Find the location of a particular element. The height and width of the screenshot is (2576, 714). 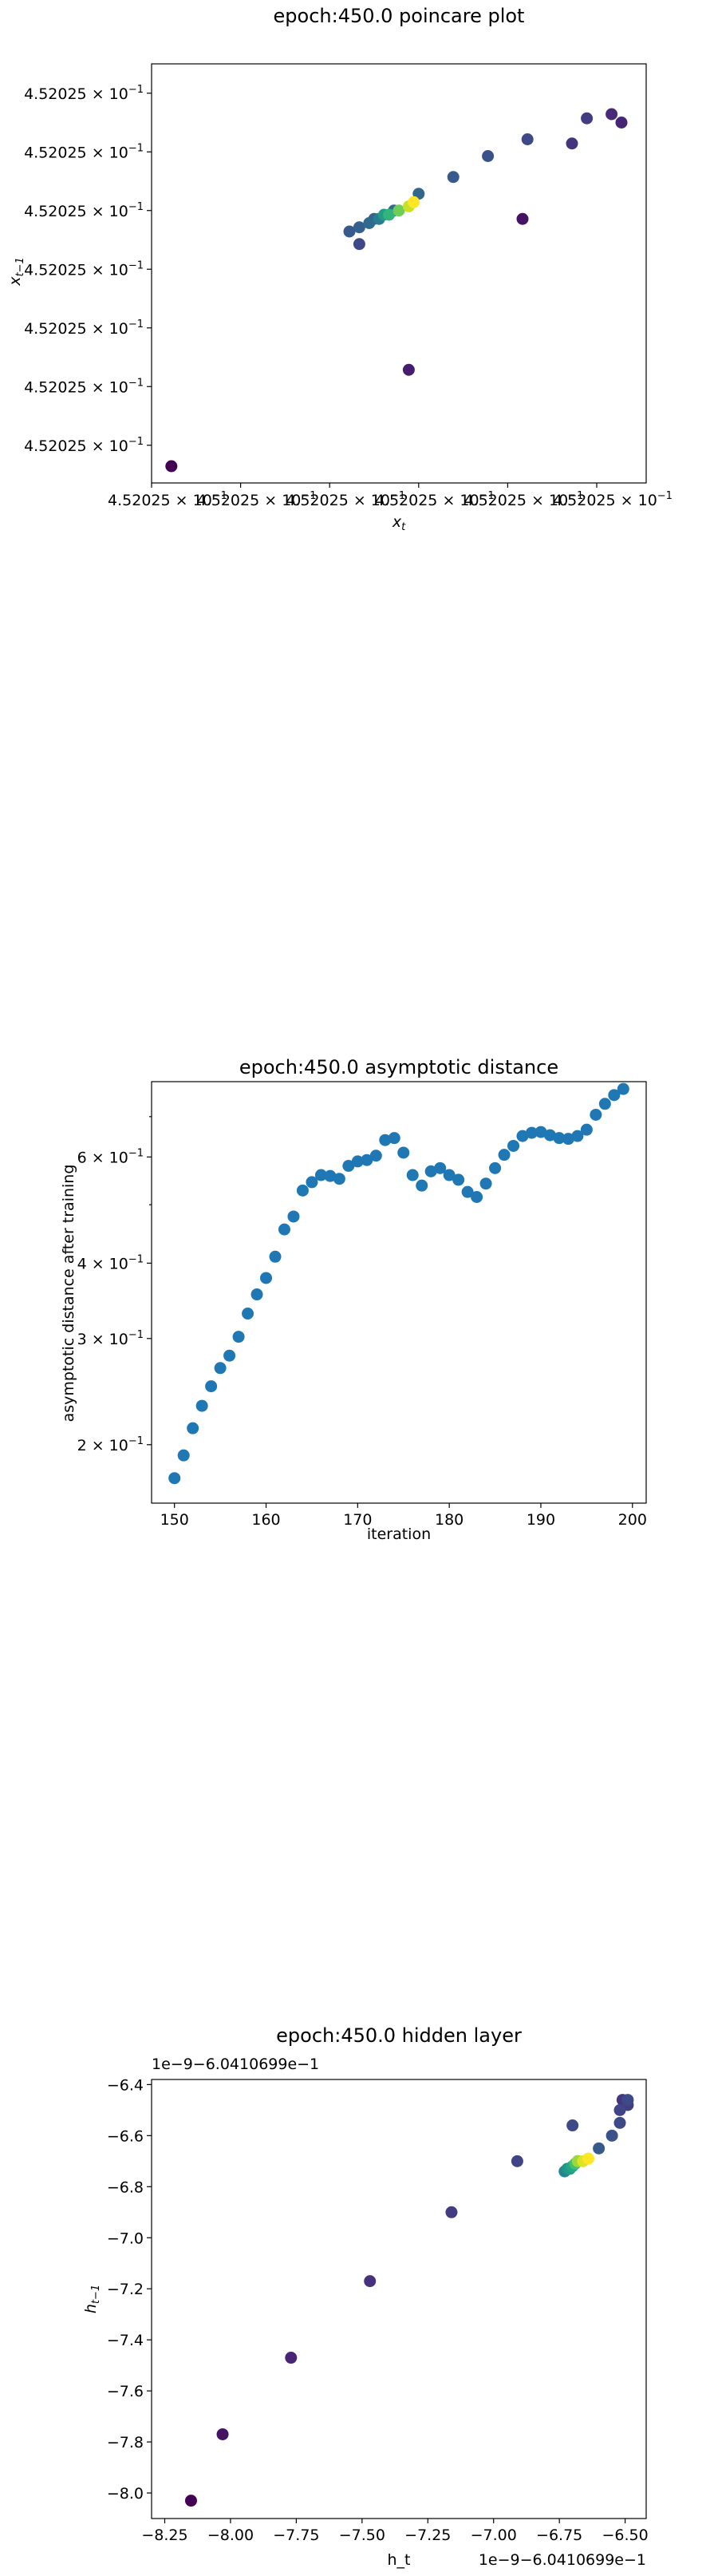

tick-label: −7.0 is located at coordinates (126, 2239).